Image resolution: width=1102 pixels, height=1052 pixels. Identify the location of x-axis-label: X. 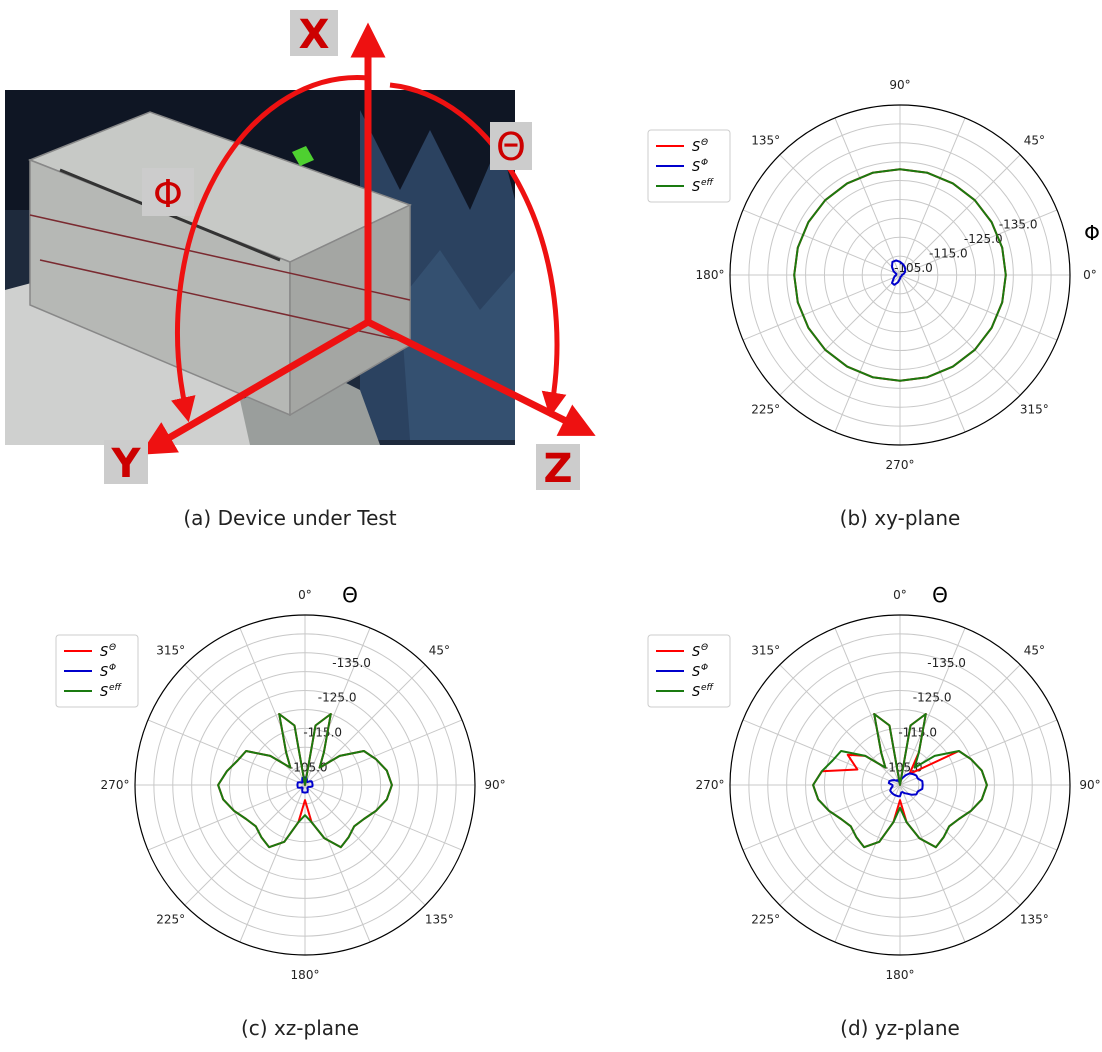
(314, 34).